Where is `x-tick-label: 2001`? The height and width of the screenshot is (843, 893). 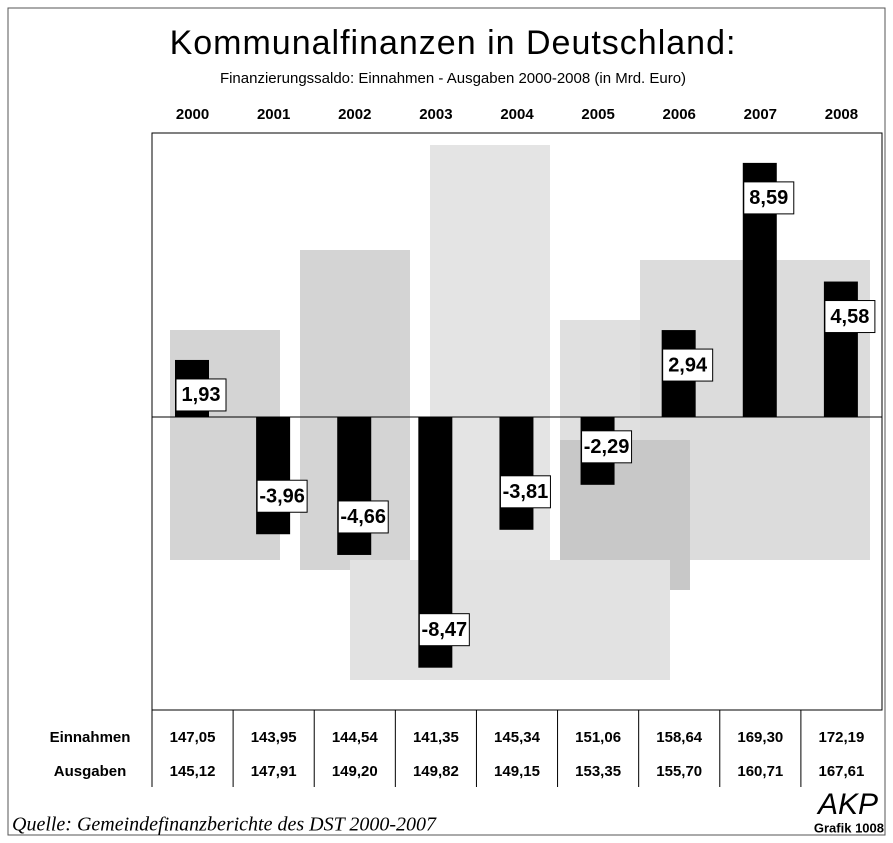
x-tick-label: 2001 is located at coordinates (273, 114).